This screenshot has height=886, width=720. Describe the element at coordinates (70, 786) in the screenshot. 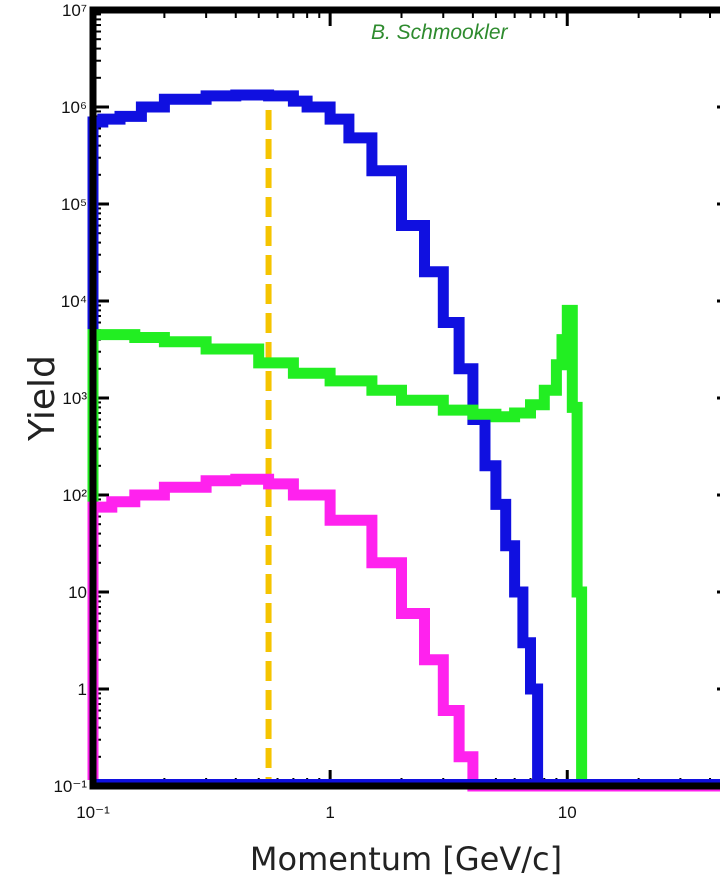

I see `y-tick-label: 10⁻¹` at that location.